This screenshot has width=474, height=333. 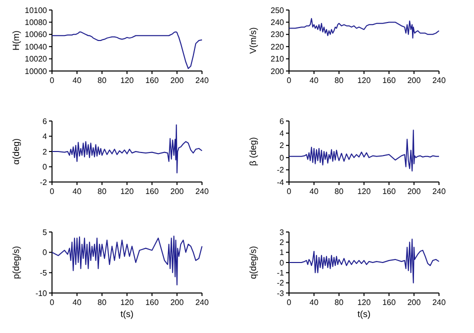 I want to click on y-tick-label: 5, so click(x=45, y=232).